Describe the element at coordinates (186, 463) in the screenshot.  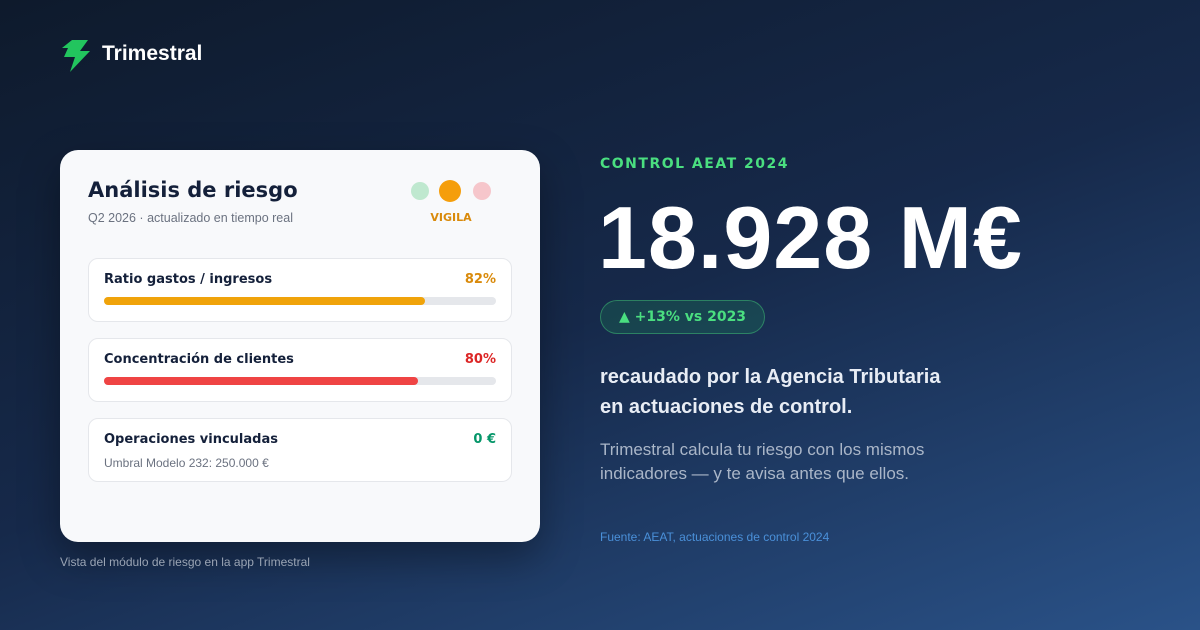
I see `metric-note: Umbral Modelo 232: 250.000 €` at that location.